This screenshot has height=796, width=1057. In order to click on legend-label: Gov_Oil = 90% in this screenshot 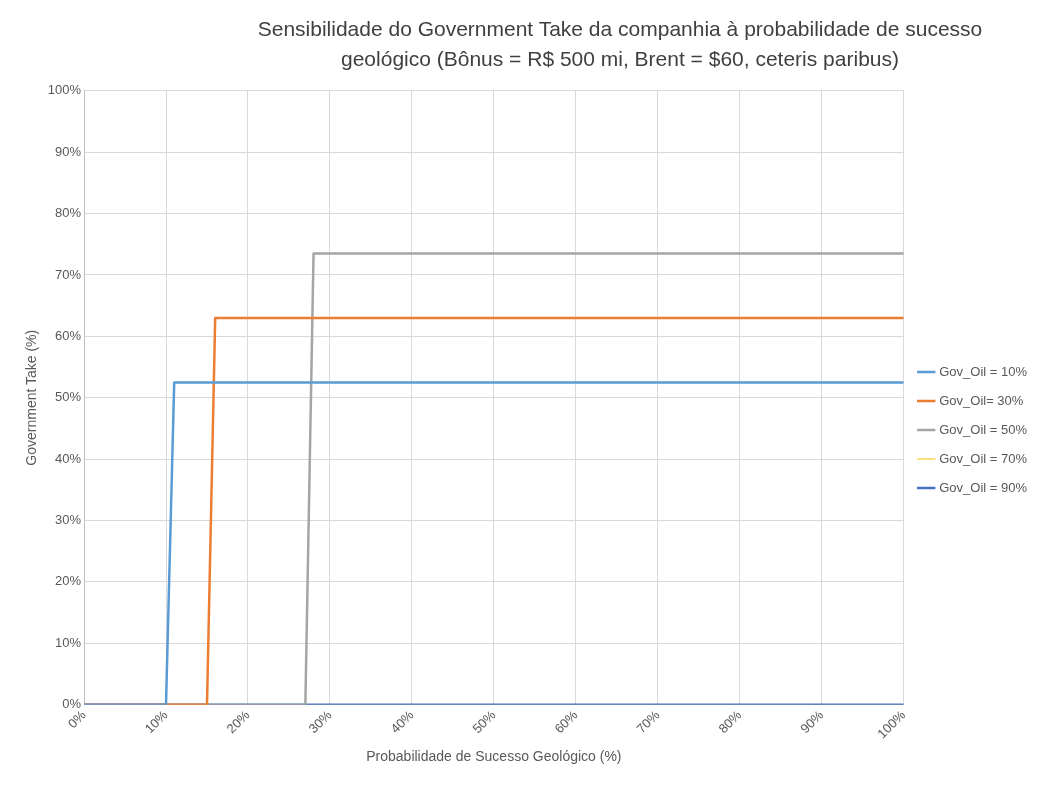, I will do `click(983, 487)`.